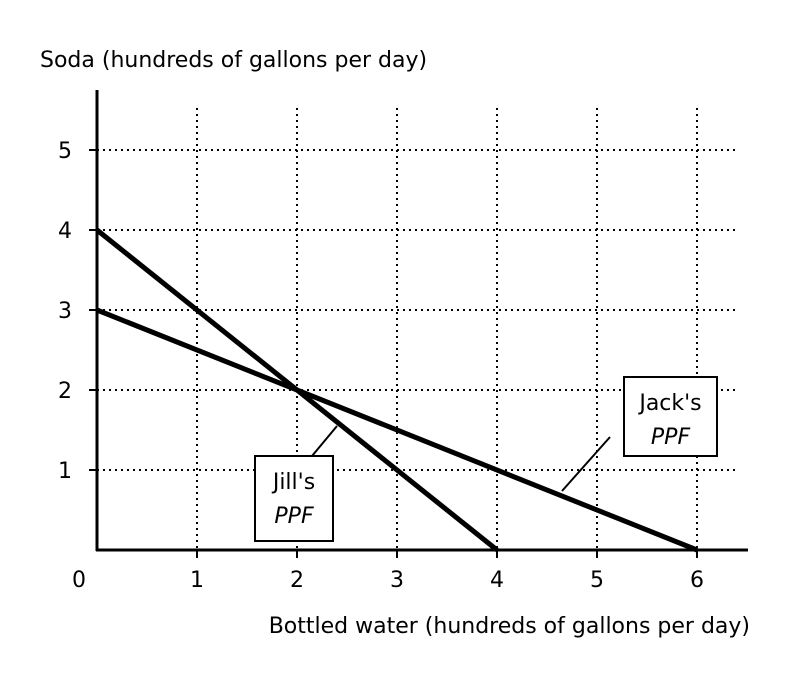 This screenshot has width=795, height=679. Describe the element at coordinates (597, 580) in the screenshot. I see `x-tick-label-5: 5` at that location.